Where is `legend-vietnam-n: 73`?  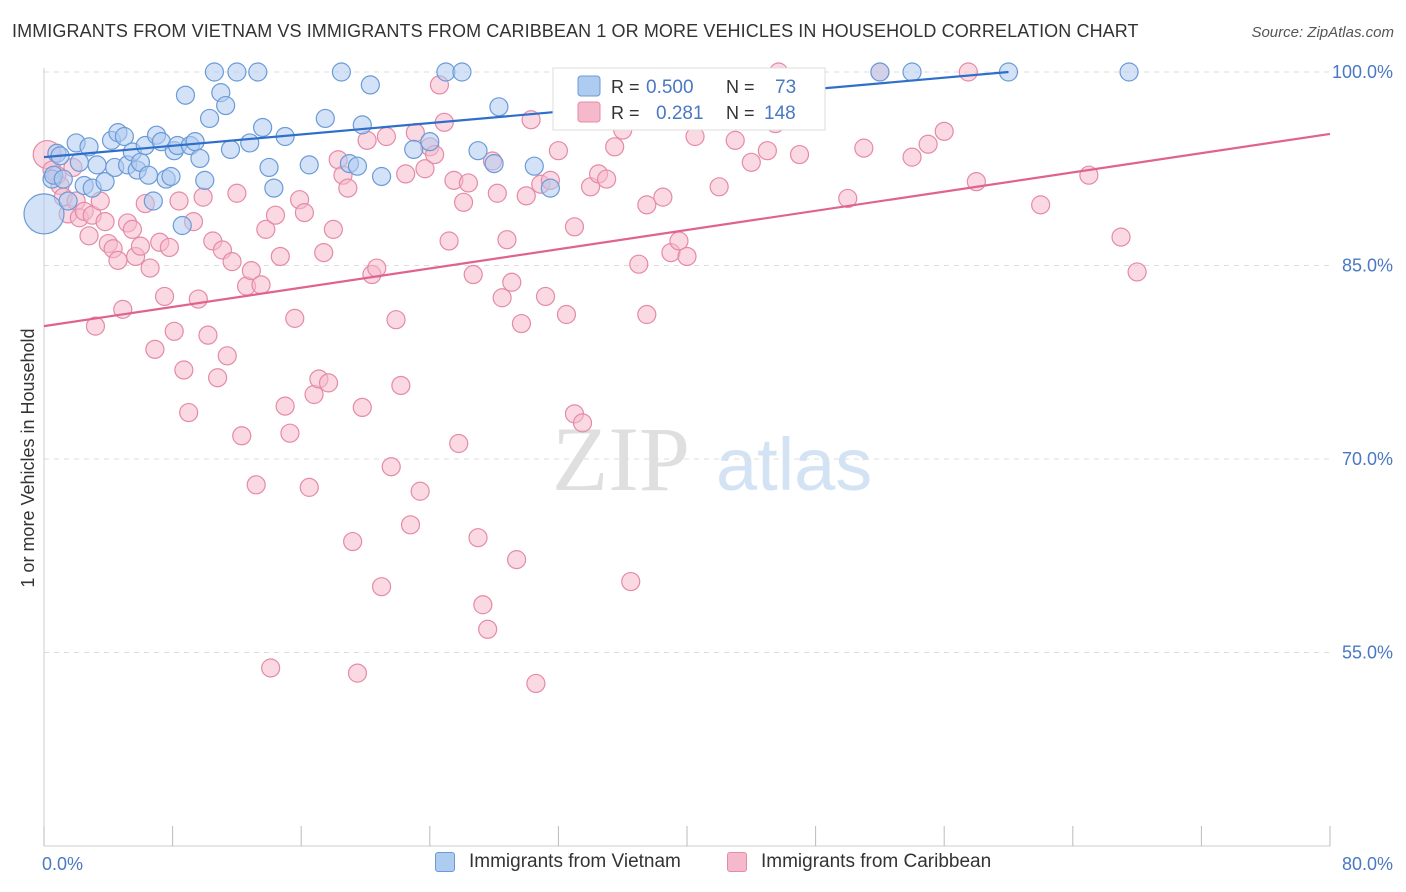 legend-vietnam-n: 73 is located at coordinates (785, 87).